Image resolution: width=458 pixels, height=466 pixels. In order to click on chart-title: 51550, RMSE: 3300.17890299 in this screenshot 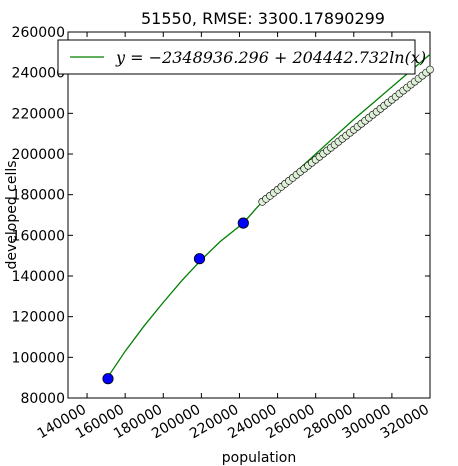, I will do `click(263, 18)`.